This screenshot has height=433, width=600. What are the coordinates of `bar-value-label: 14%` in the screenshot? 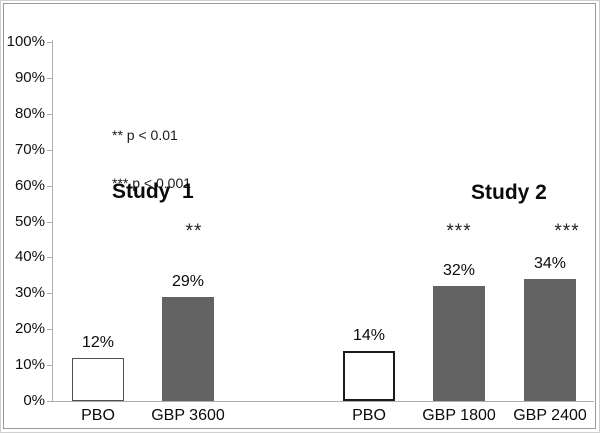 It's located at (369, 335).